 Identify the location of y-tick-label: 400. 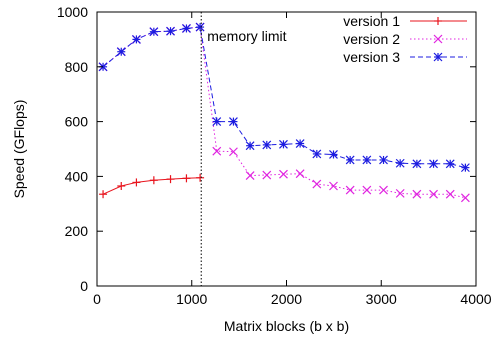
(77, 176).